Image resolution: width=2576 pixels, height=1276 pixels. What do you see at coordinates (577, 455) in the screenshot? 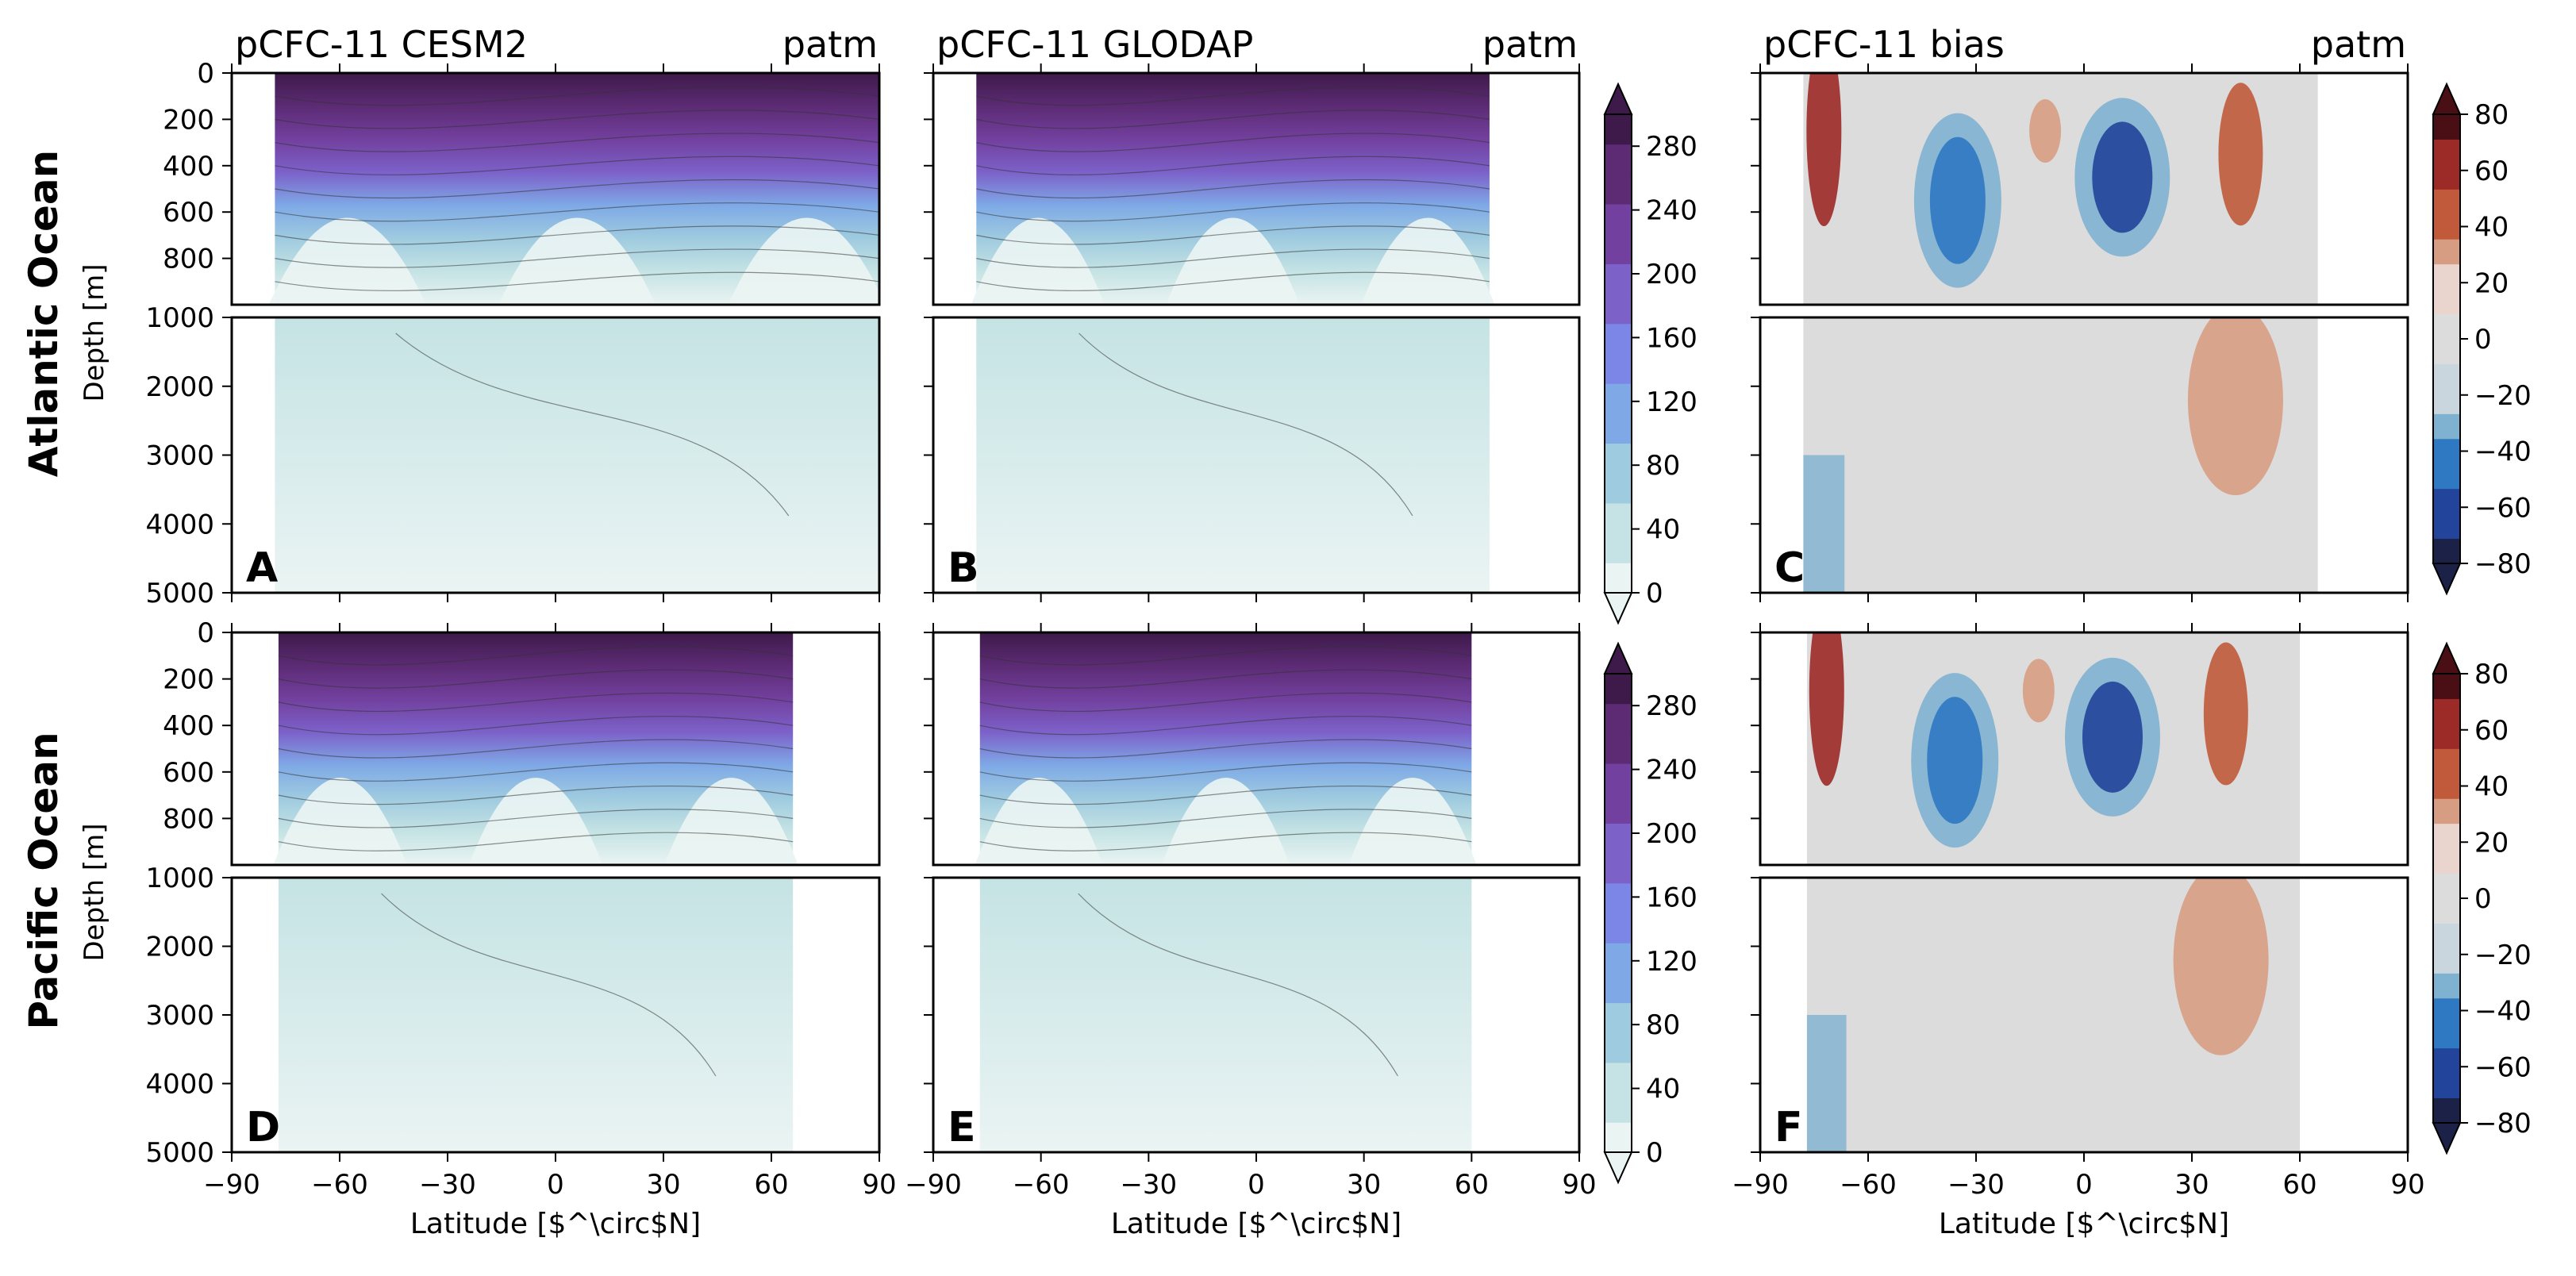
I see `panel-a-lower-field` at bounding box center [577, 455].